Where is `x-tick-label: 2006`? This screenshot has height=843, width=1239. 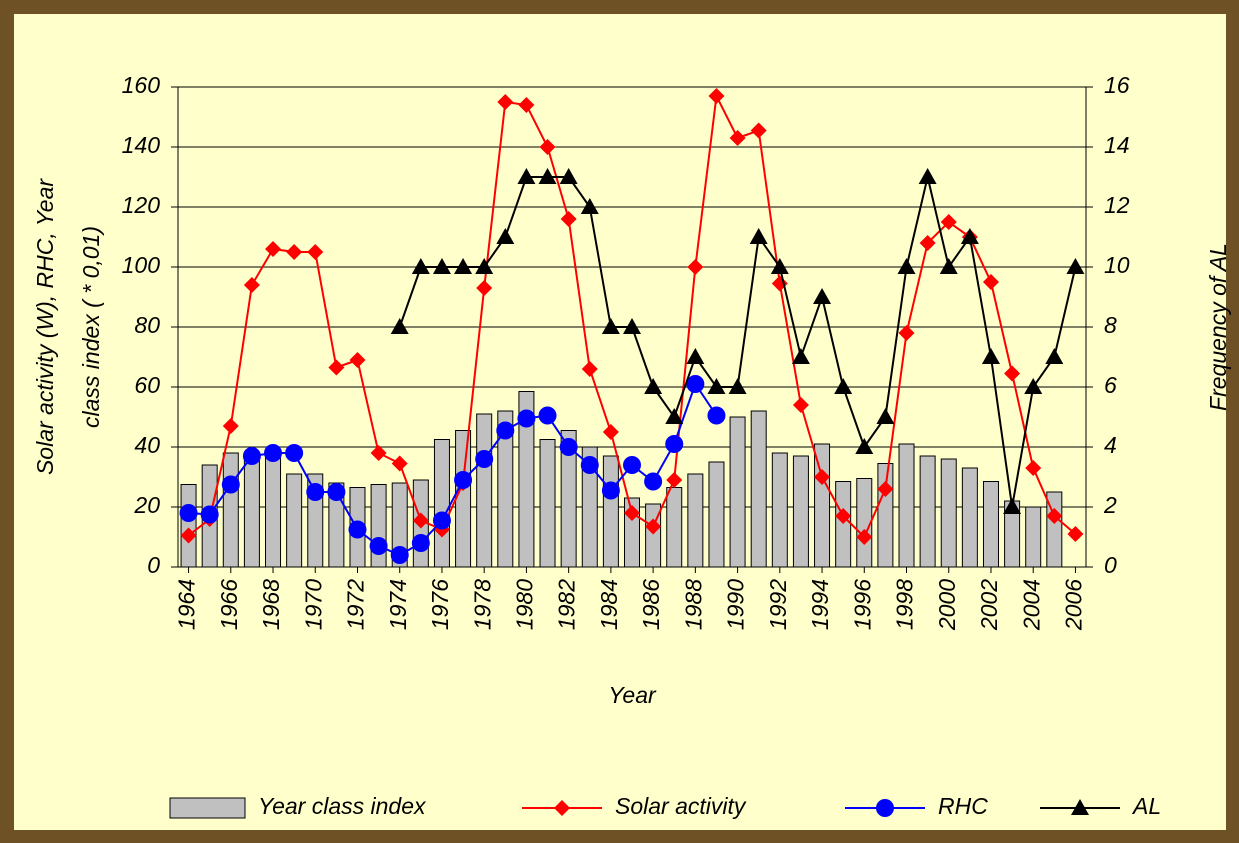 x-tick-label: 2006 is located at coordinates (1074, 605).